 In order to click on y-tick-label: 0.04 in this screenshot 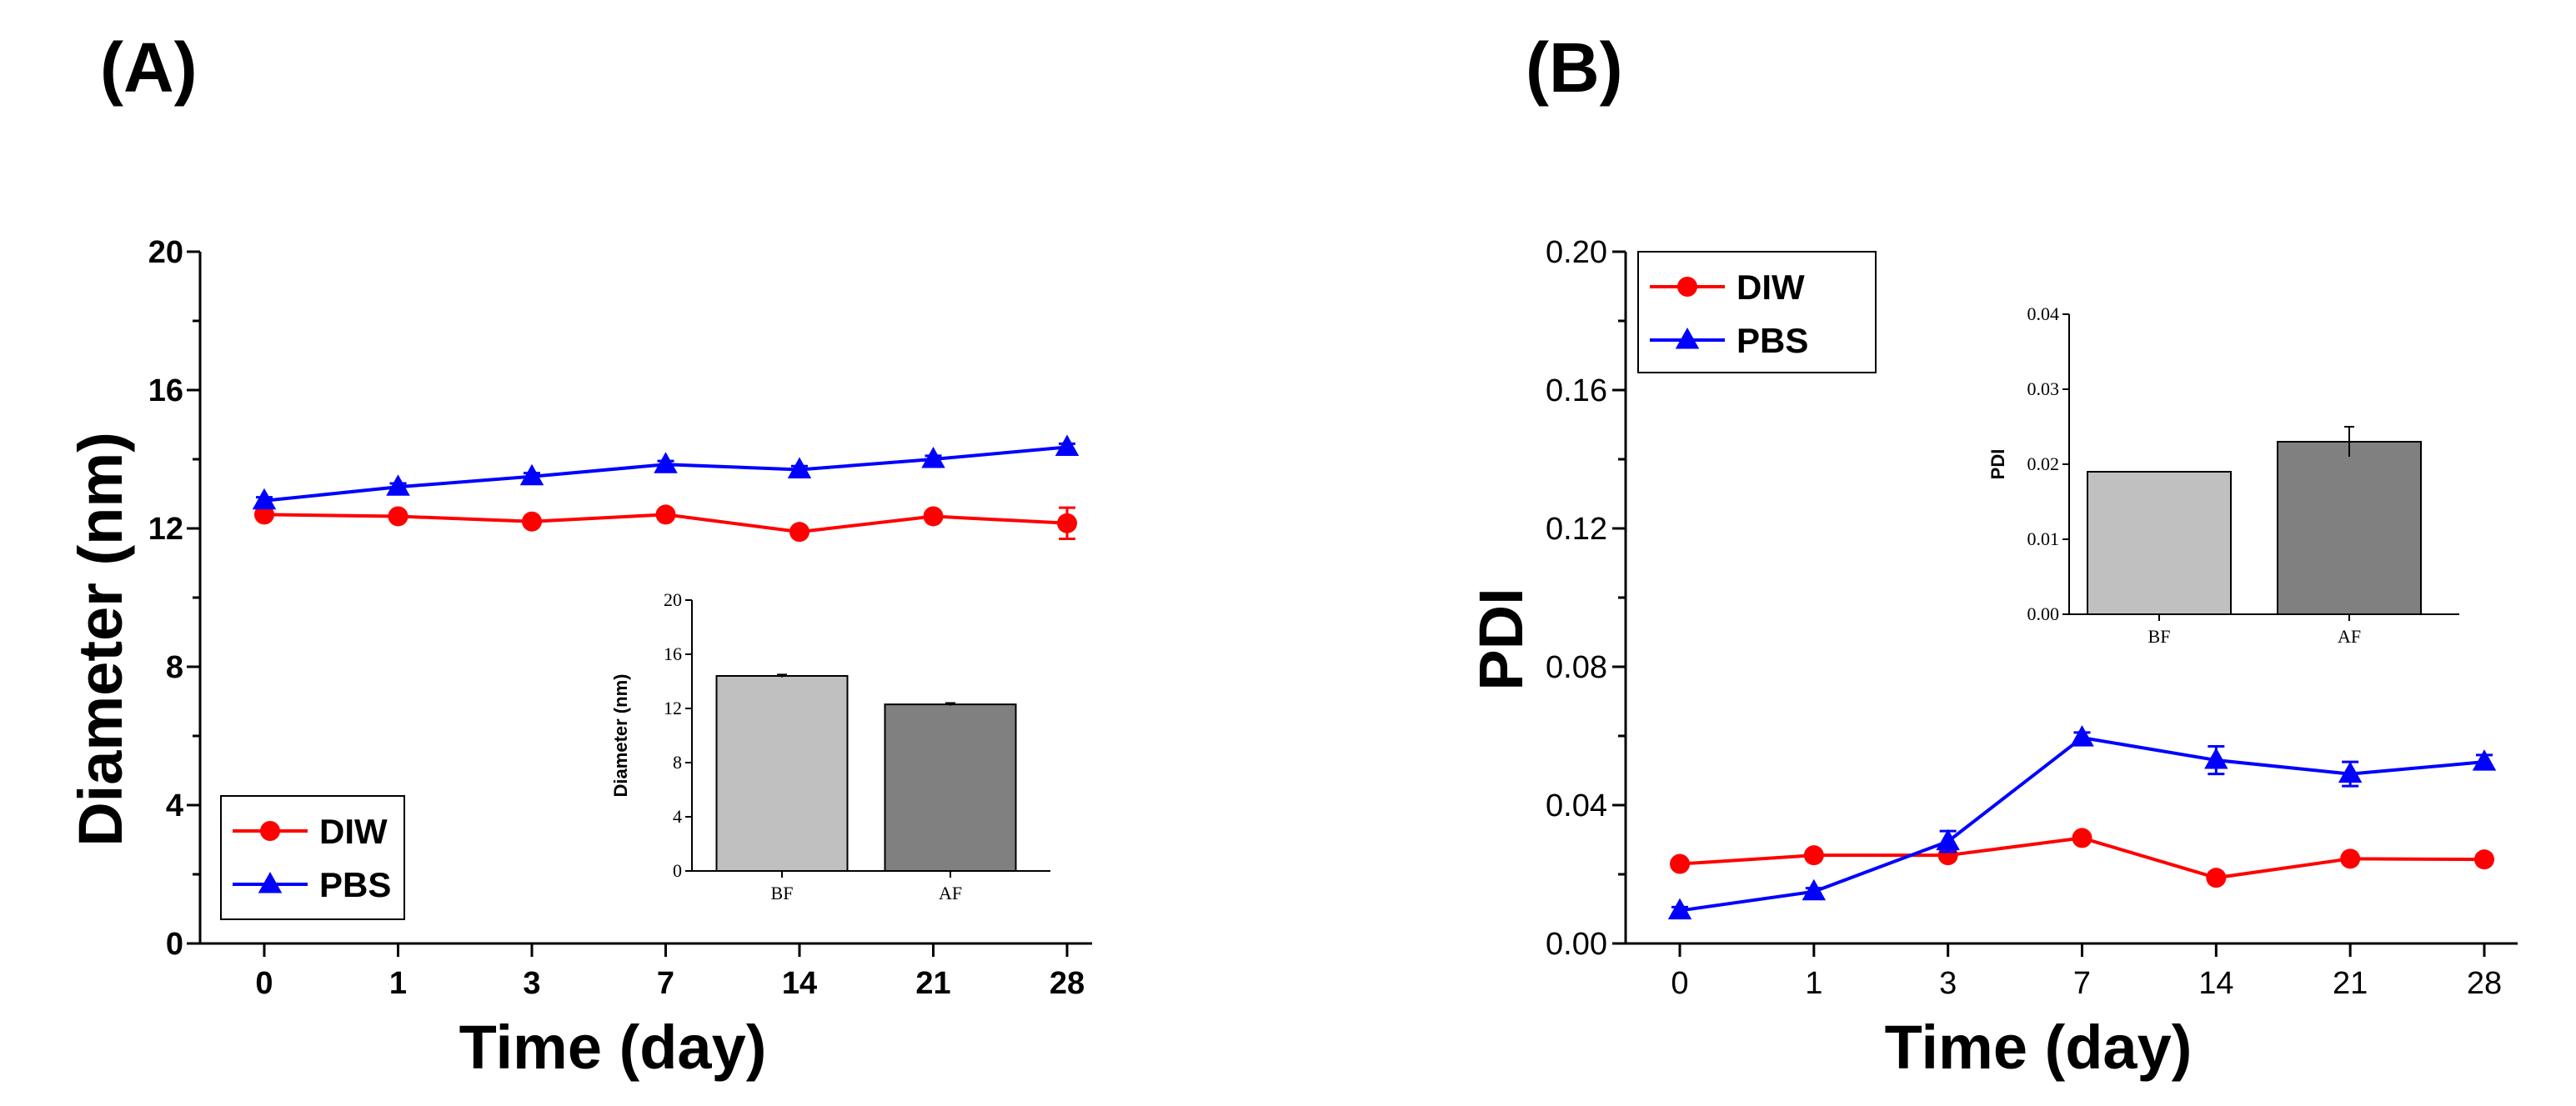, I will do `click(1576, 805)`.